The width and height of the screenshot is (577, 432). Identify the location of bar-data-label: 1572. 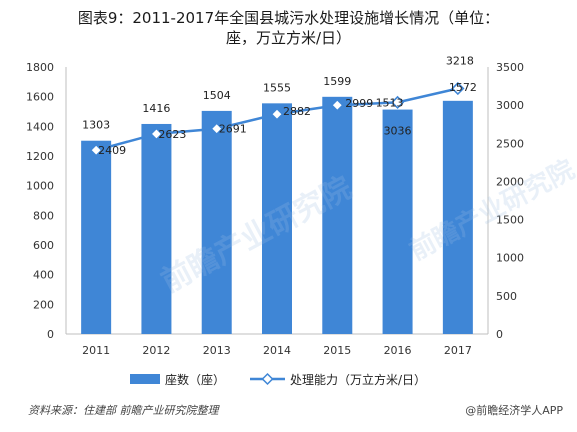
(463, 87).